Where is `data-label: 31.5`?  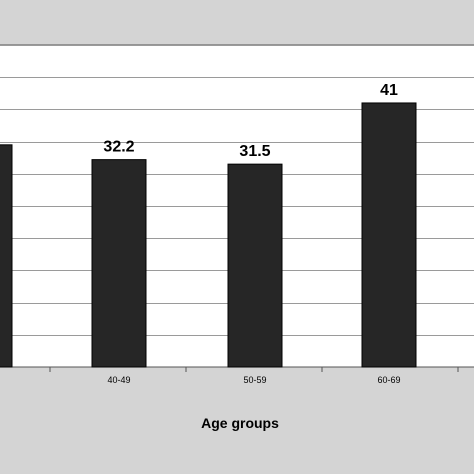
data-label: 31.5 is located at coordinates (254, 151).